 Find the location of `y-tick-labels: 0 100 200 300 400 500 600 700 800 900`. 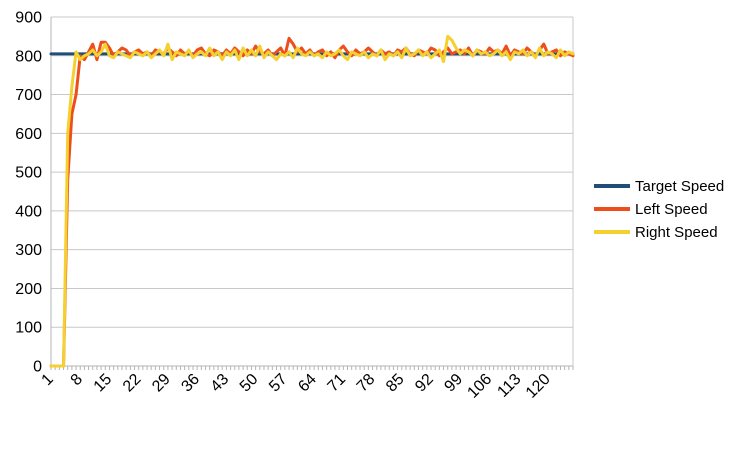

y-tick-labels: 0 100 200 300 400 500 600 700 800 900 is located at coordinates (28, 193).